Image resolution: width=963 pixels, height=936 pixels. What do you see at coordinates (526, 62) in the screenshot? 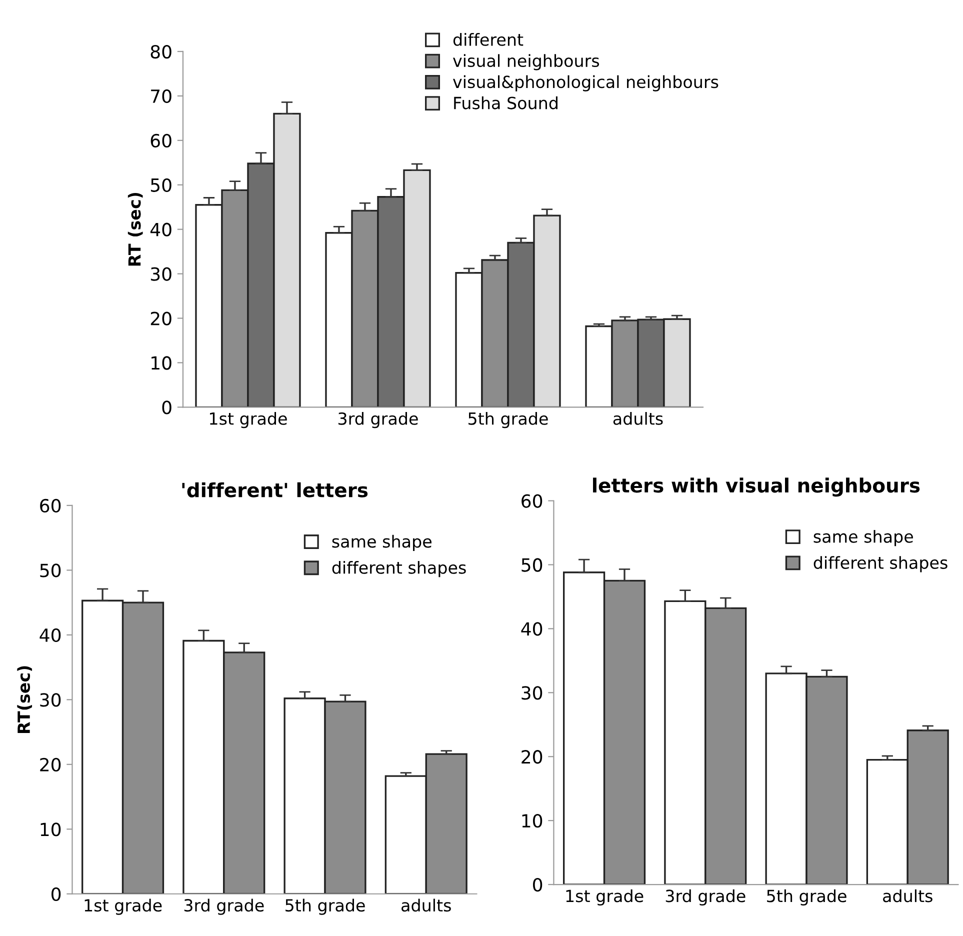
I see `legend-label: visual neighbours` at bounding box center [526, 62].